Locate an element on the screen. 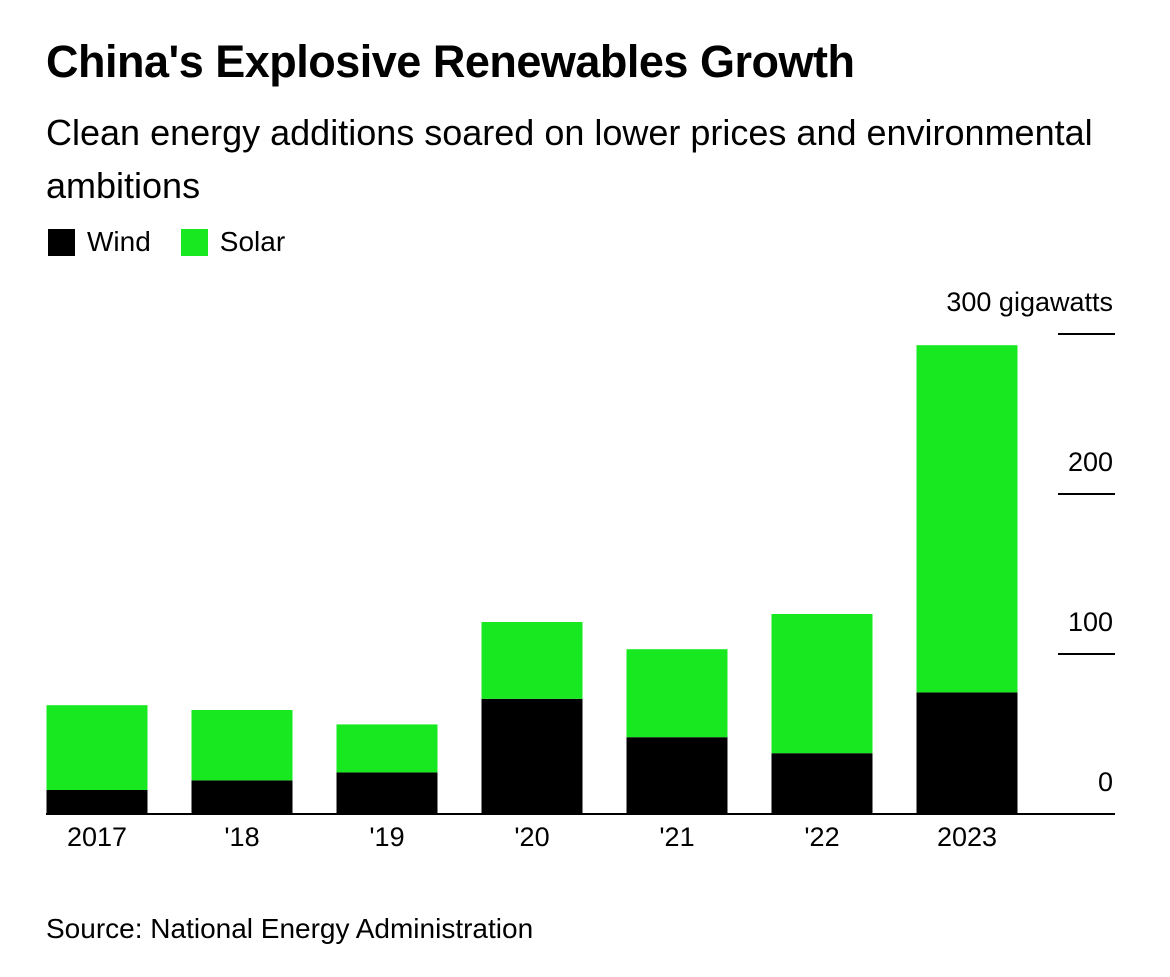 Image resolution: width=1170 pixels, height=977 pixels. legend: Wind Solar is located at coordinates (181, 242).